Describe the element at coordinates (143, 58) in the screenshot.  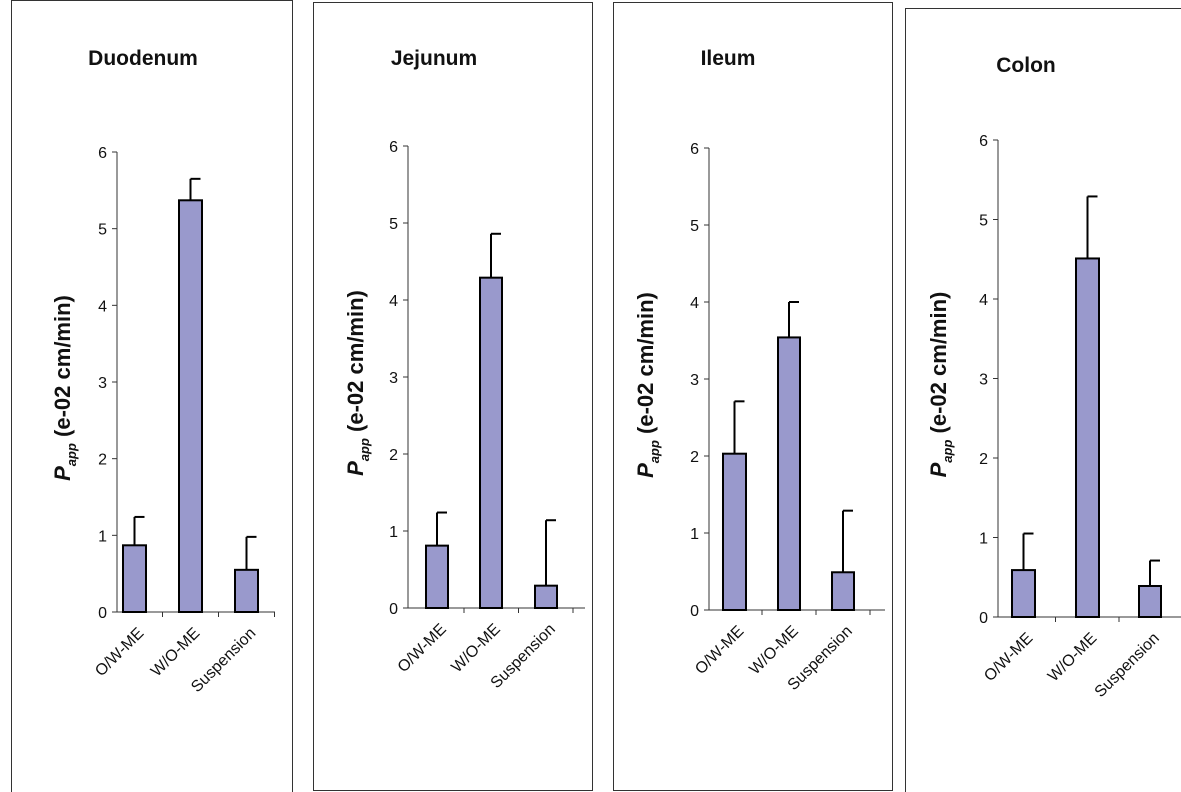
I see `chart-title: Duodenum` at that location.